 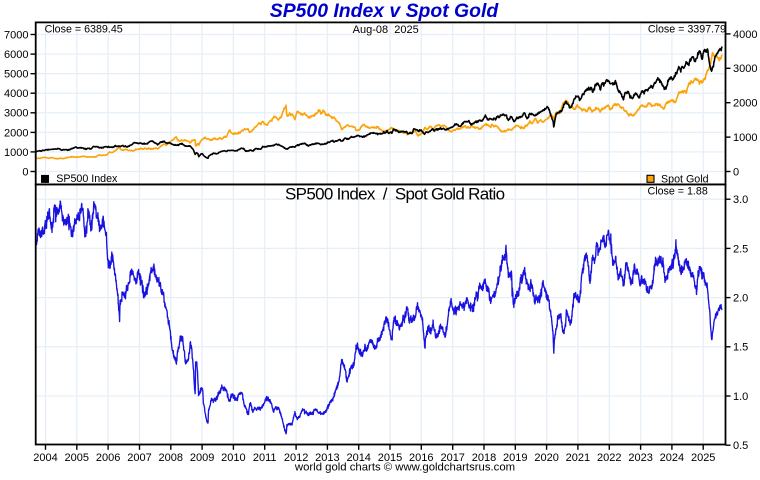 I want to click on svg-text: 7000, so click(x=16, y=35).